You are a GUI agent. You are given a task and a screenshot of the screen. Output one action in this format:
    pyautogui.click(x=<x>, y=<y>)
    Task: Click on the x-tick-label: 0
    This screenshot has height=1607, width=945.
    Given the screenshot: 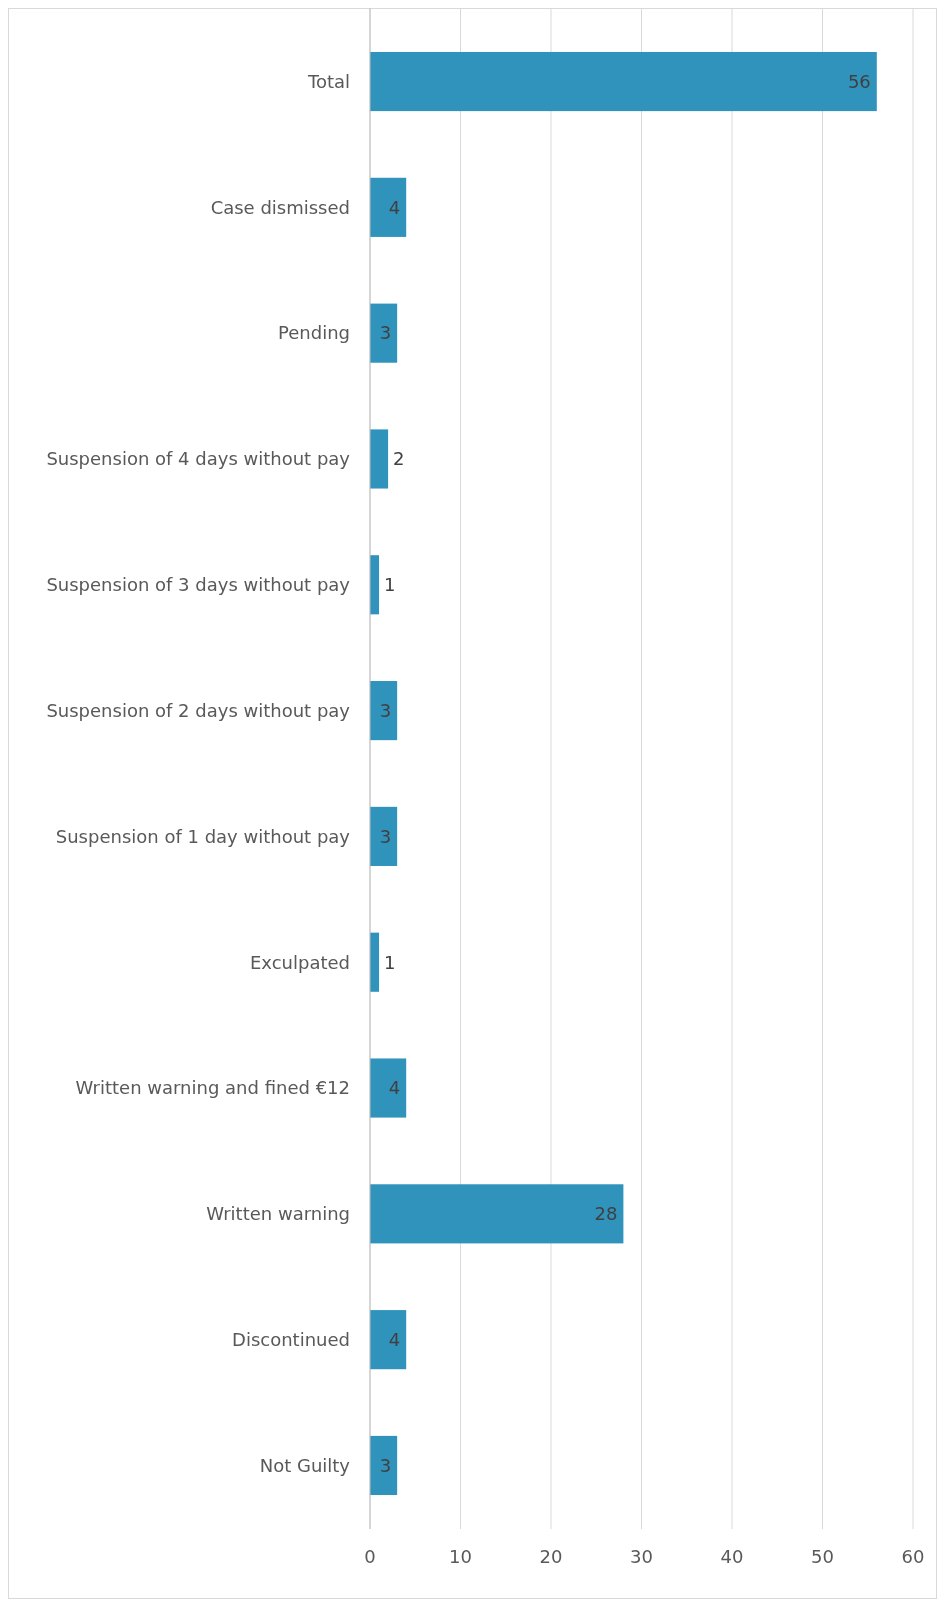 What is the action you would take?
    pyautogui.click(x=370, y=1556)
    